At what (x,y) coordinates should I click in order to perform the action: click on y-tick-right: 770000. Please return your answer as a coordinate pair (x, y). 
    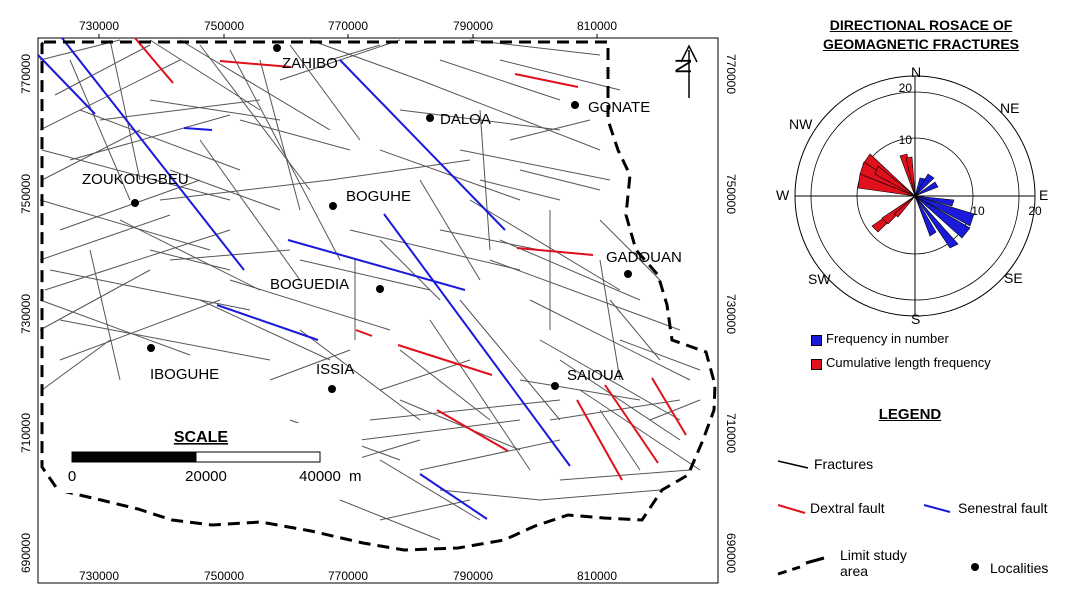
    Looking at the image, I should click on (731, 74).